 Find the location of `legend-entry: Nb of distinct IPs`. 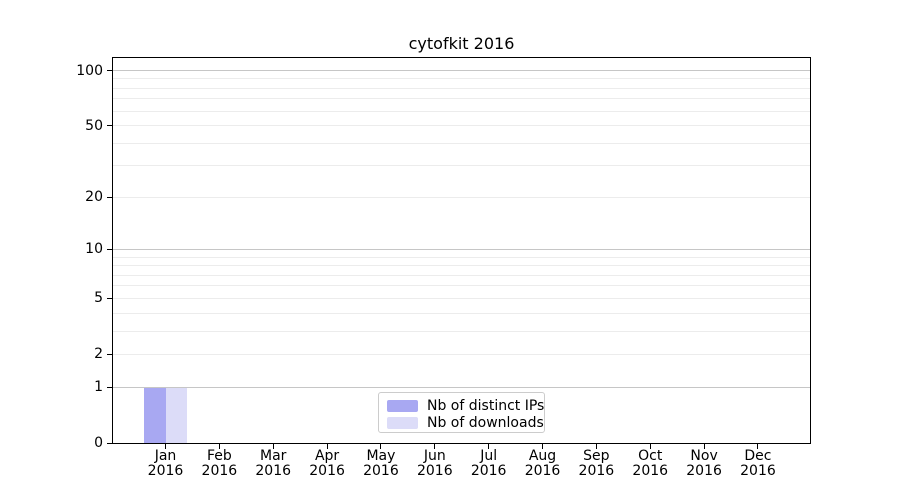

legend-entry: Nb of distinct IPs is located at coordinates (461, 405).